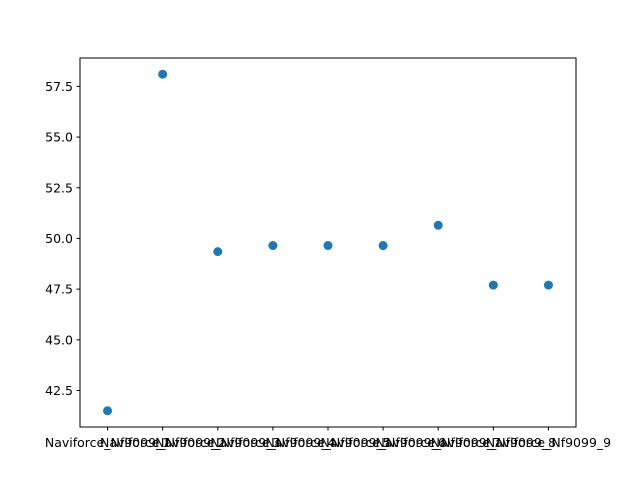  I want to click on x-tick-label: Naviforce_Nf9099_4, so click(272, 442).